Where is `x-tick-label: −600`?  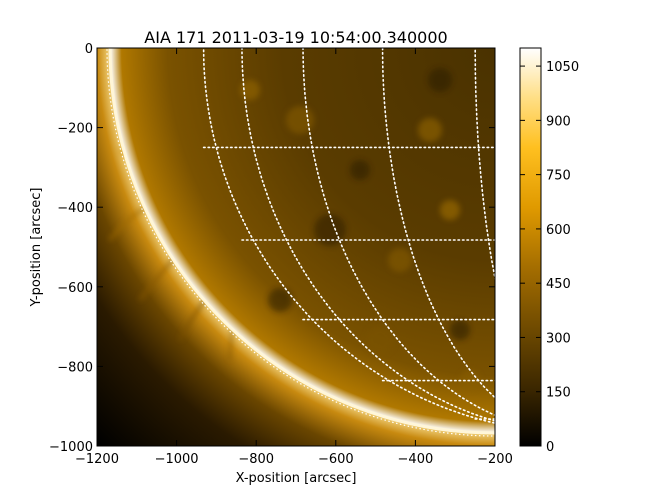
x-tick-label: −600 is located at coordinates (336, 459).